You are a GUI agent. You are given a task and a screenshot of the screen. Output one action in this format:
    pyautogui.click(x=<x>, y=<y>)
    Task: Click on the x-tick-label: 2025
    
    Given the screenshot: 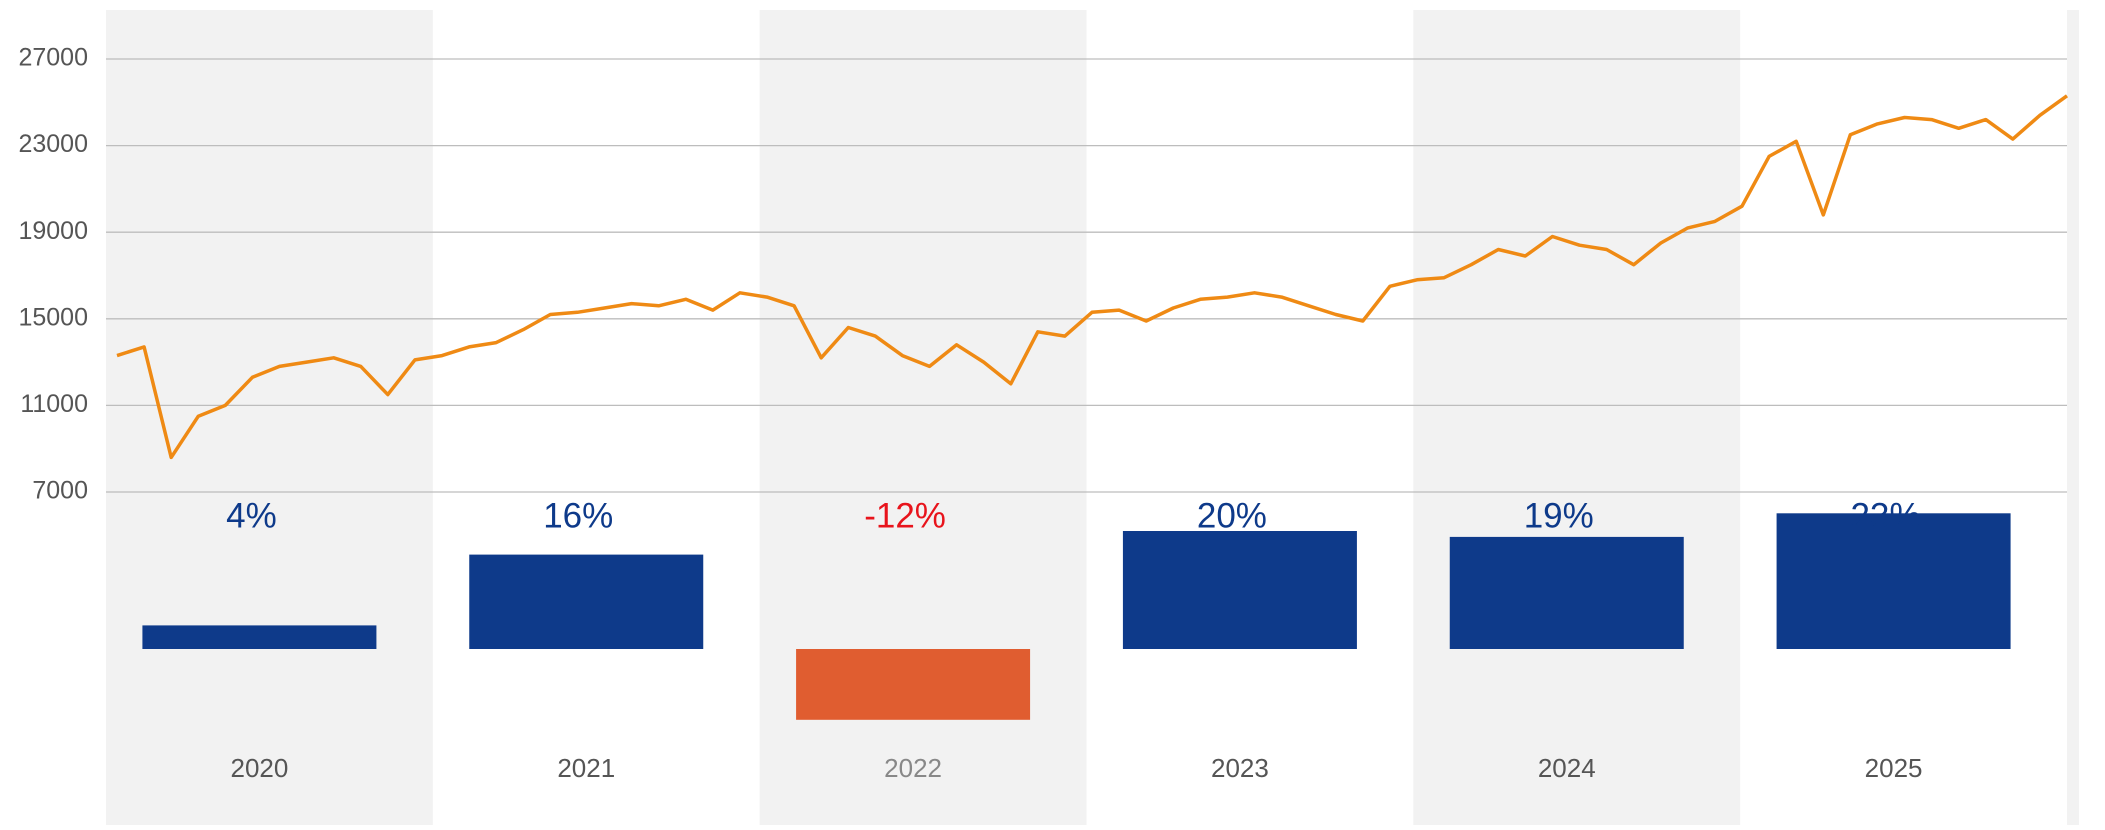 What is the action you would take?
    pyautogui.click(x=1894, y=768)
    